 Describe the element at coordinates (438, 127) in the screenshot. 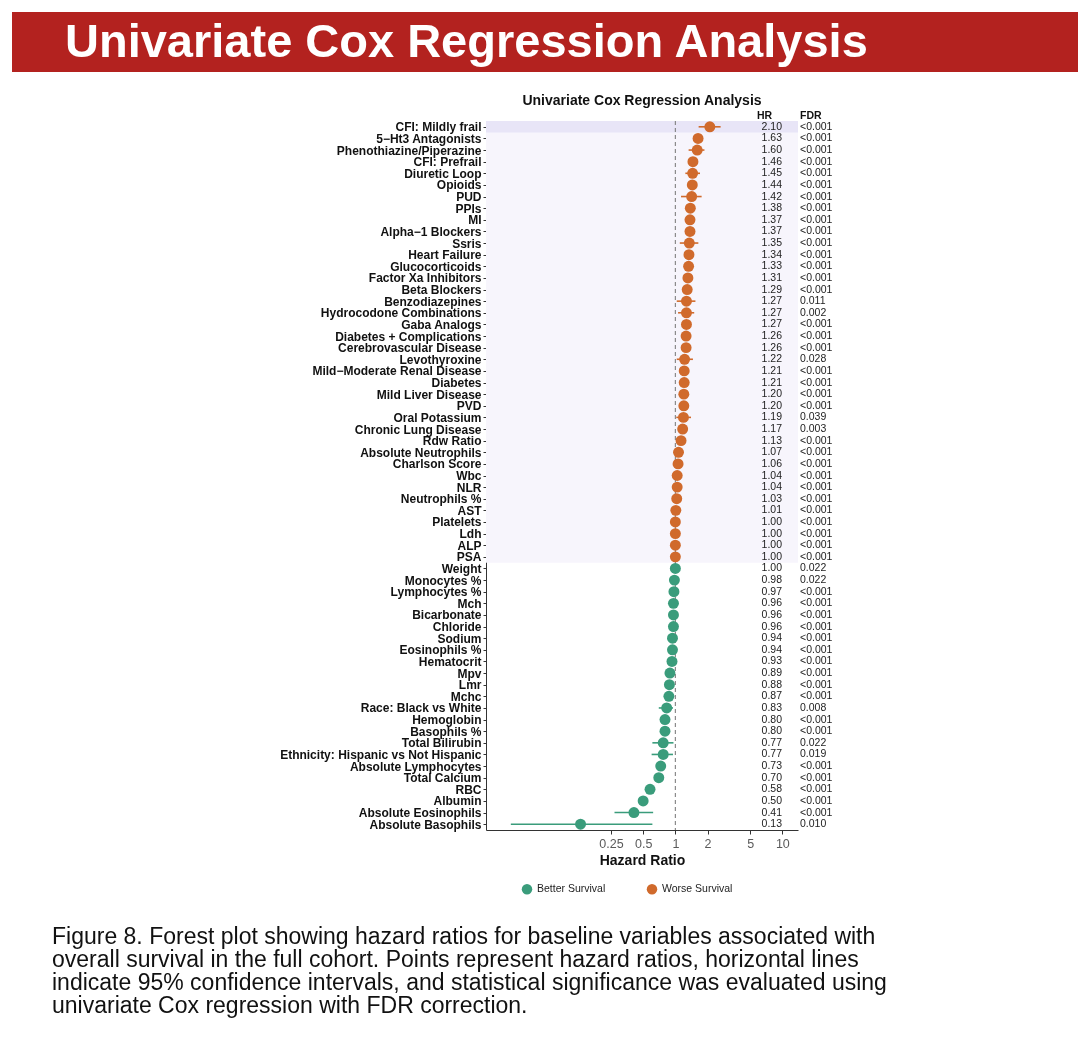

I see `y-tick-label: CFI: Mildly frail` at that location.